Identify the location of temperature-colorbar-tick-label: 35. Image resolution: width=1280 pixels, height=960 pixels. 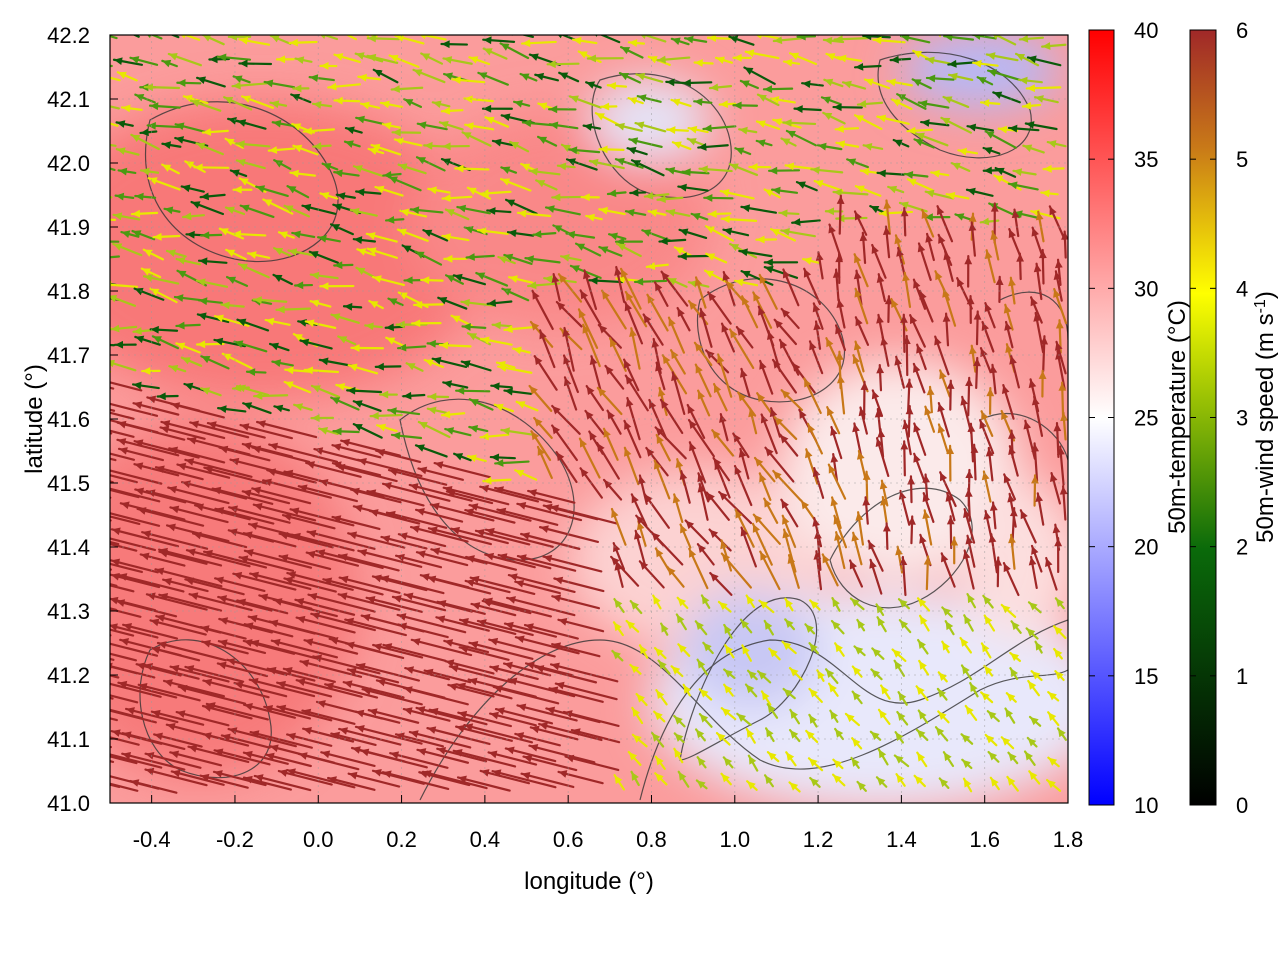
(1146, 159).